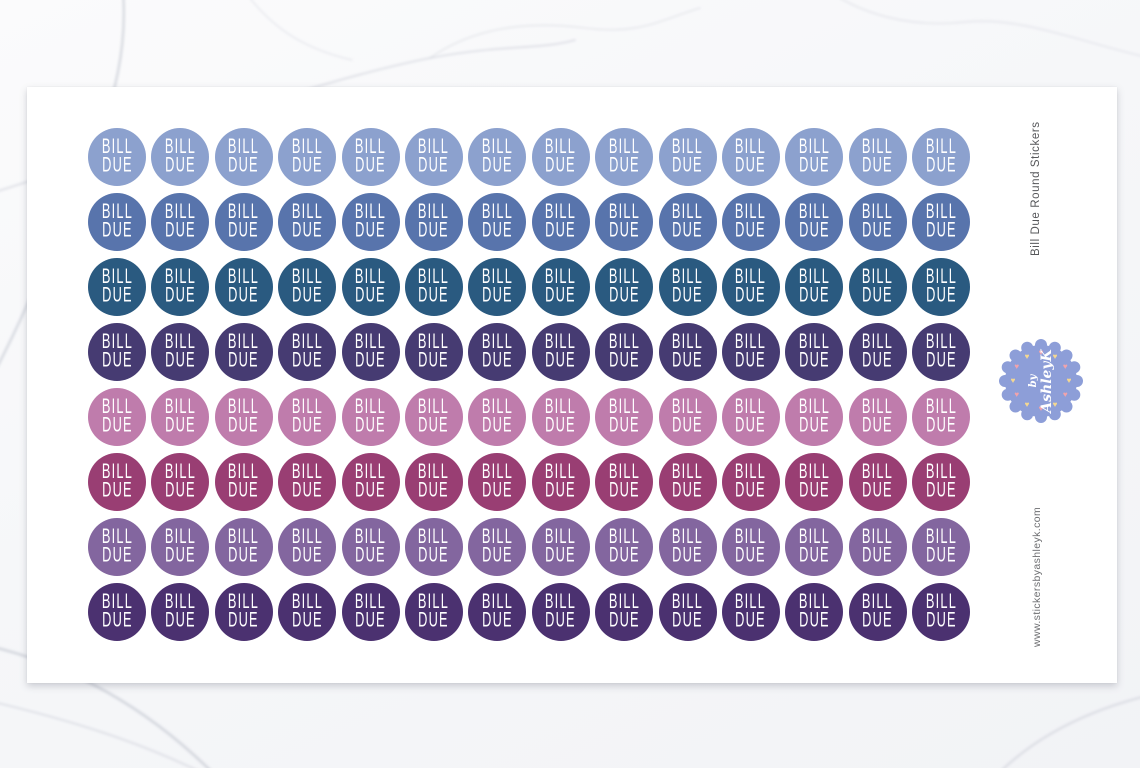 This screenshot has height=768, width=1140. I want to click on brand-logo-text: by AshleyK, so click(1041, 381).